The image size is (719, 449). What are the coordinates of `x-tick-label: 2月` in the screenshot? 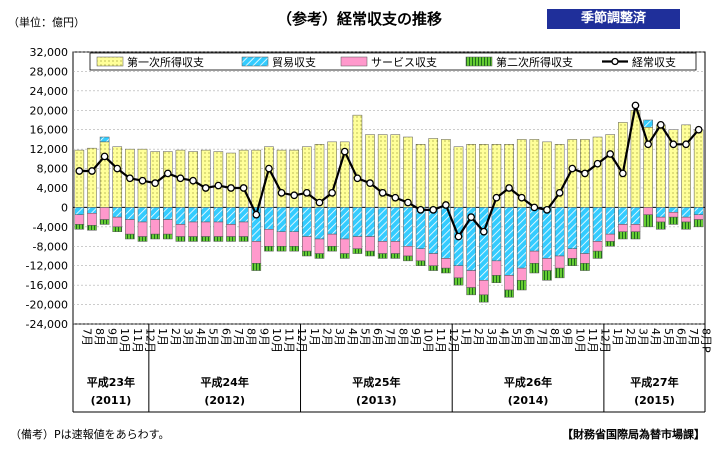 It's located at (326, 337).